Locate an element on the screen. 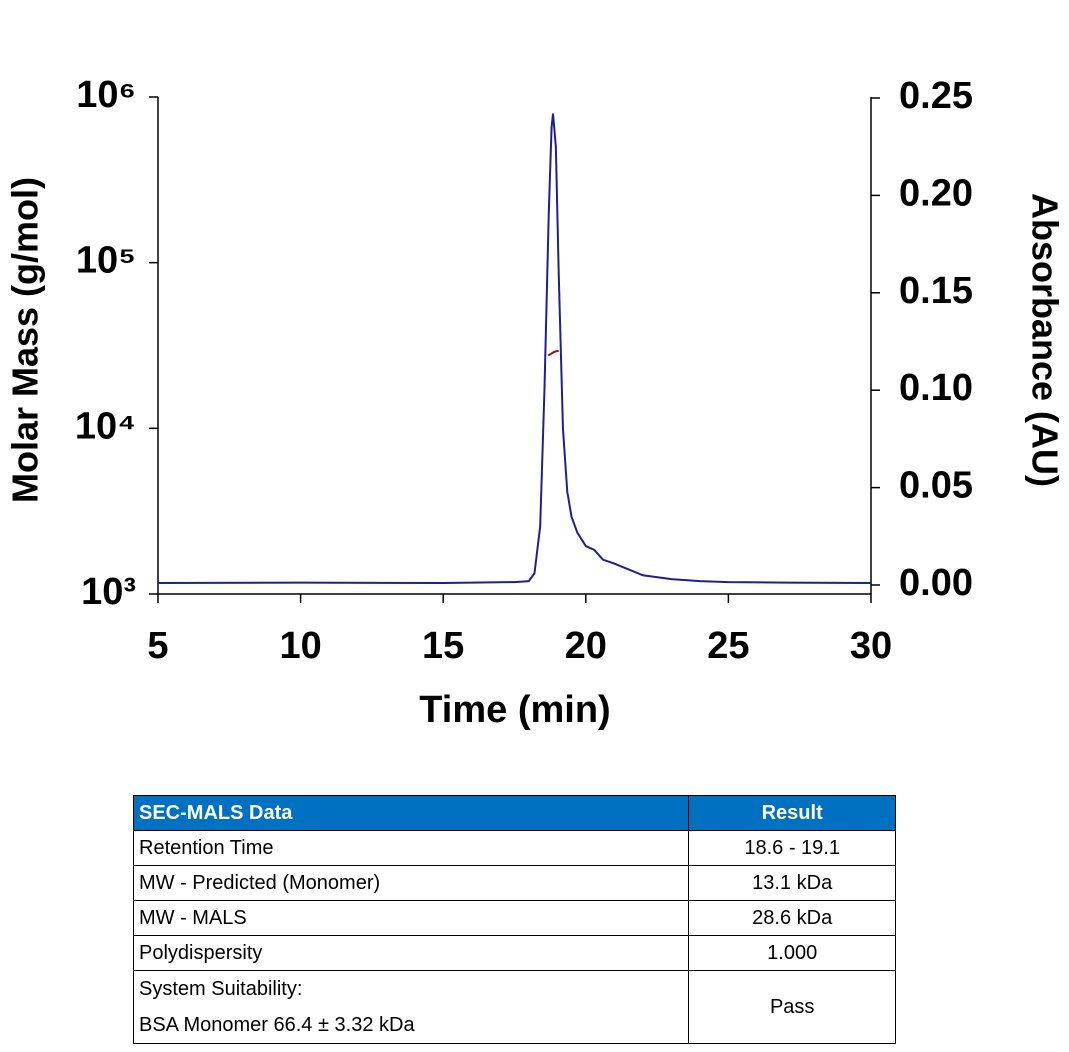 Image resolution: width=1069 pixels, height=1052 pixels. x-tick-label: 15 is located at coordinates (443, 646).